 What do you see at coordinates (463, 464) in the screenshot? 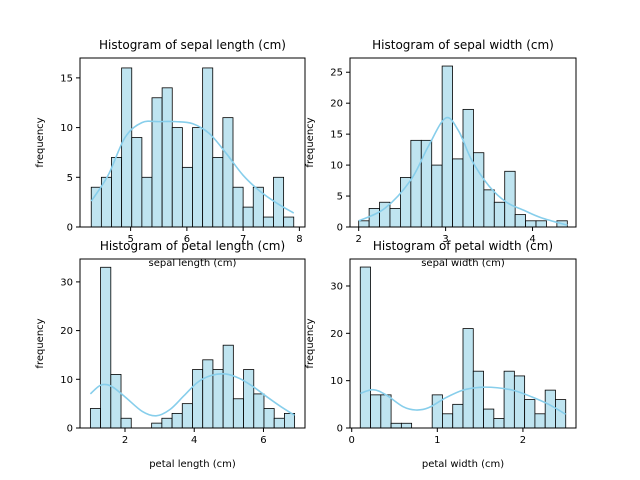
I see `x-axis-label: petal width (cm)` at bounding box center [463, 464].